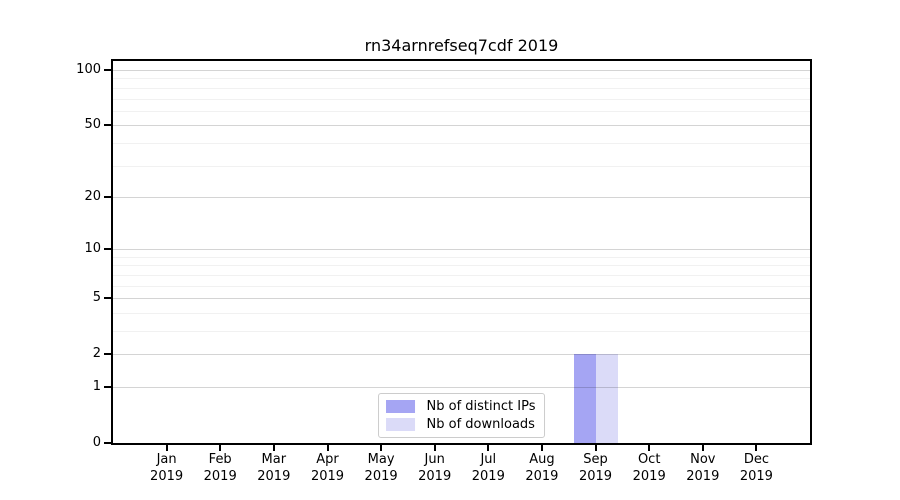  I want to click on y-tick-label-5: 5, so click(96, 298).